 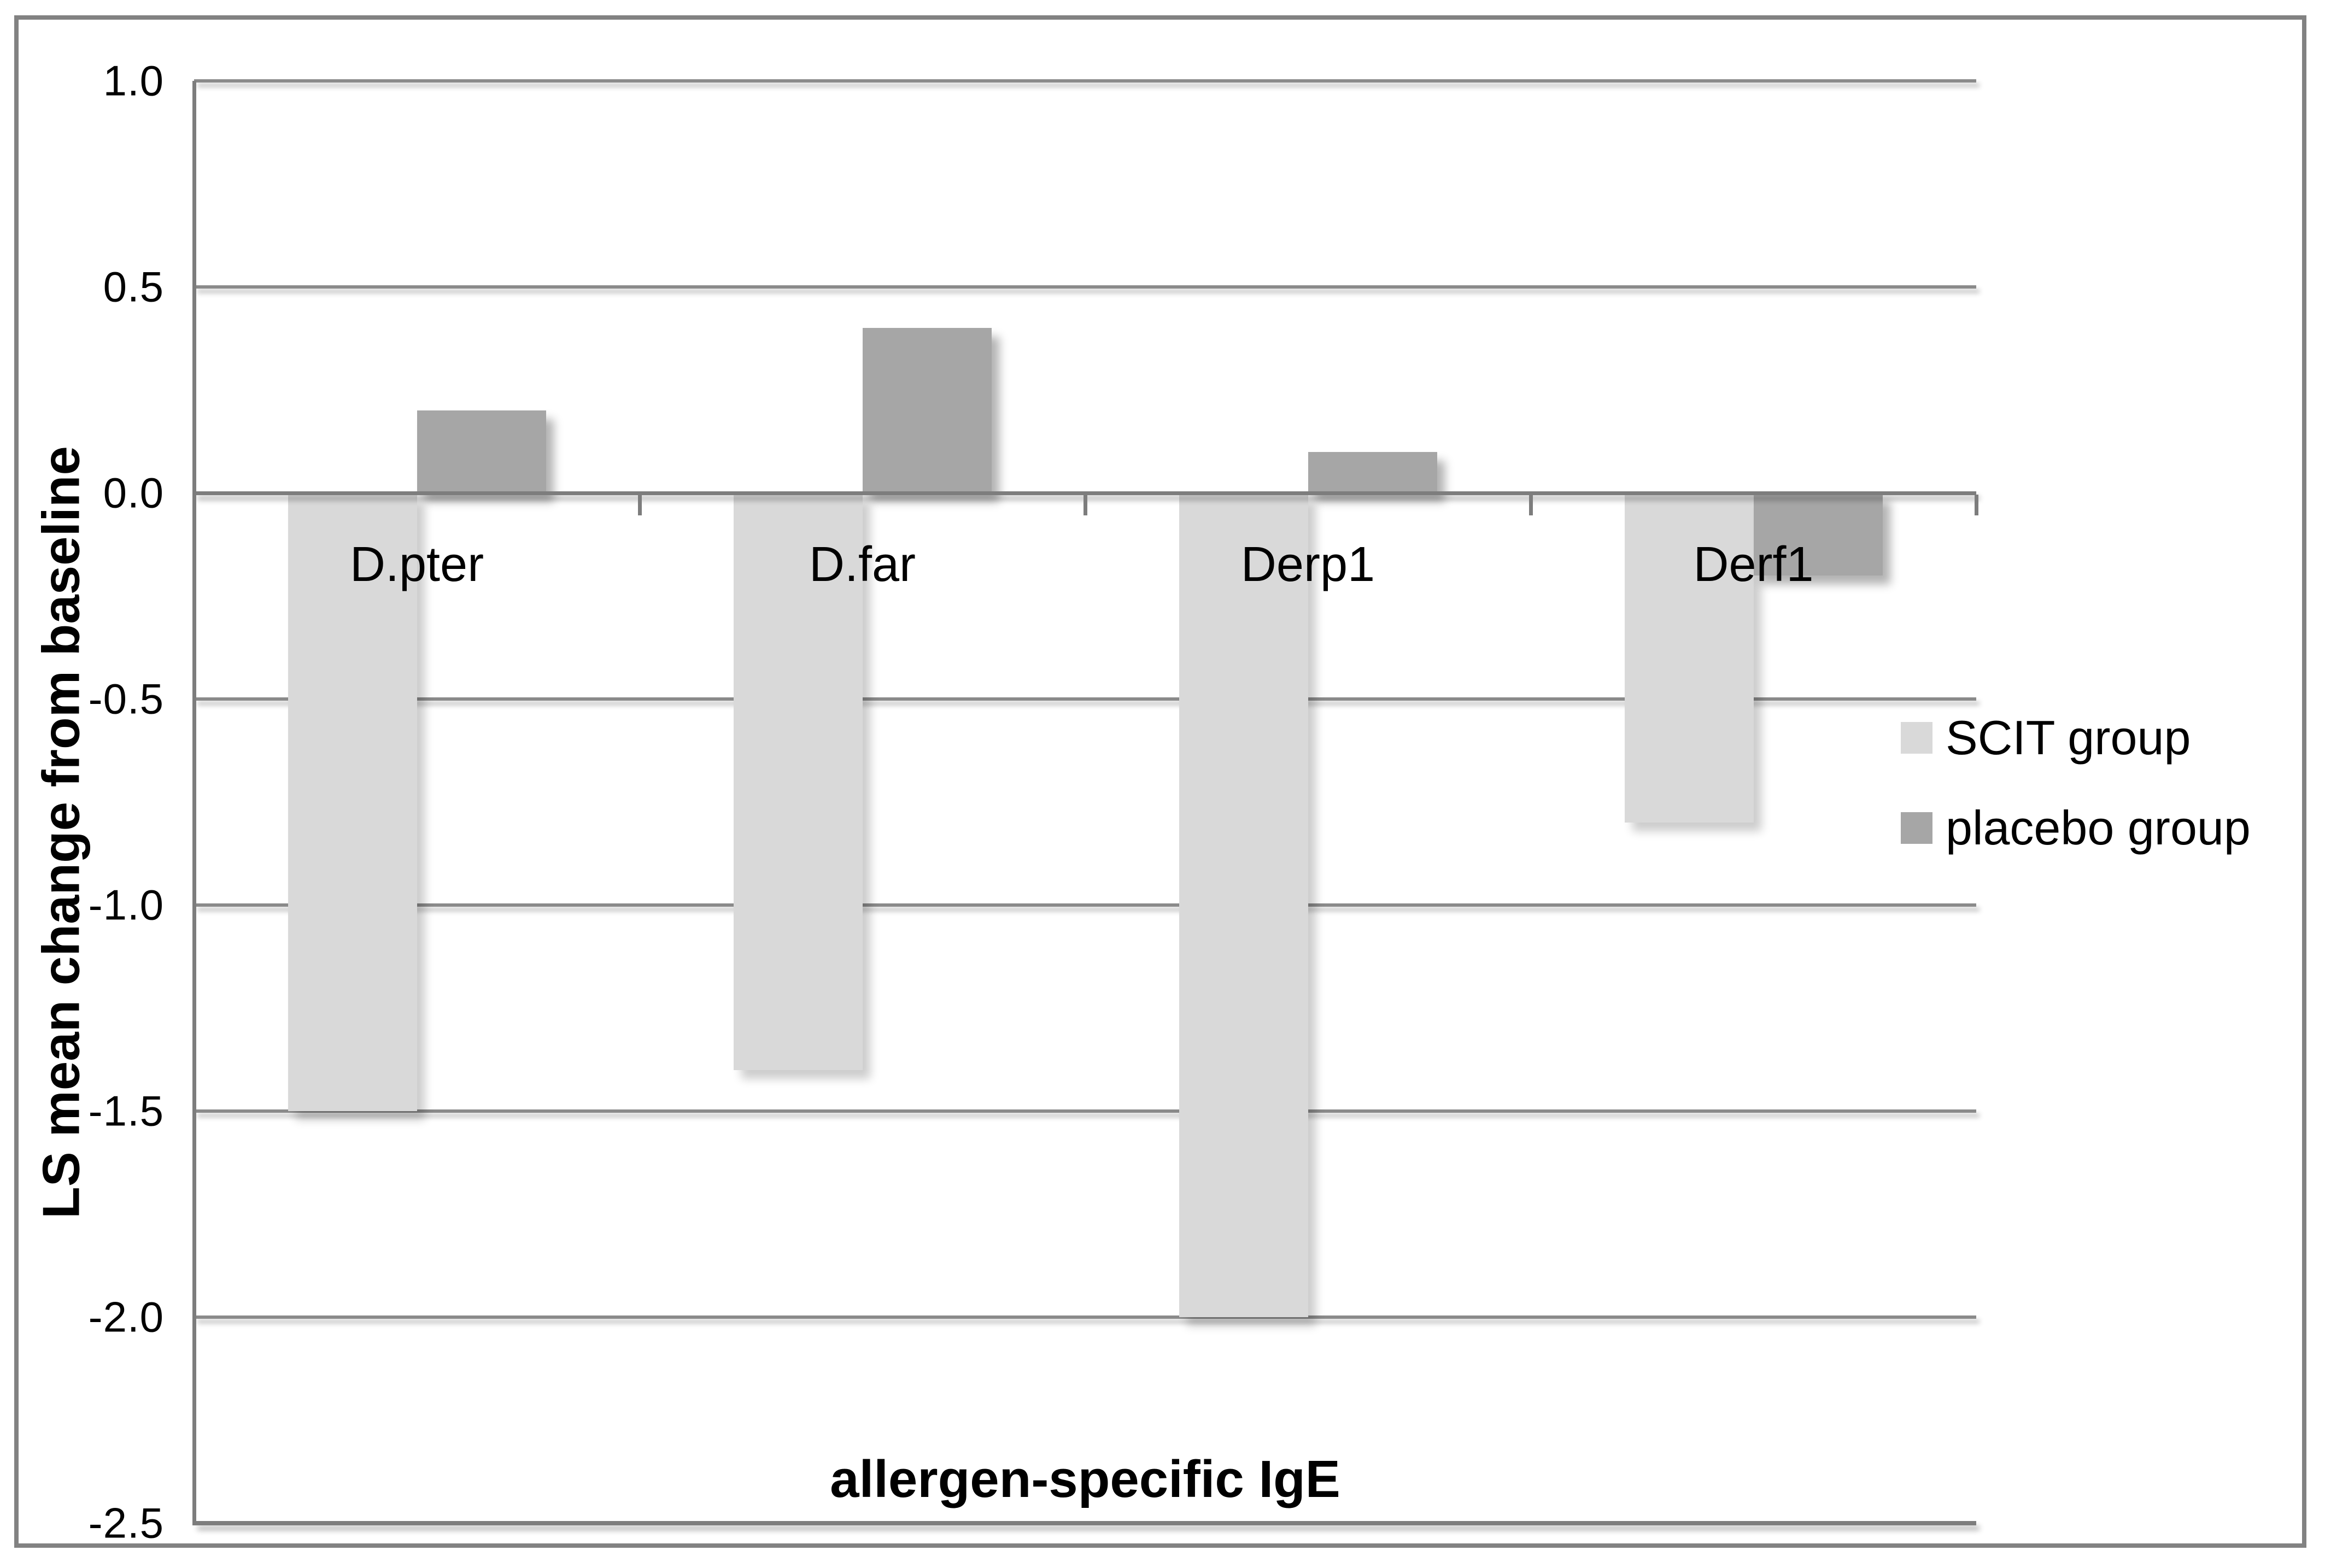 What do you see at coordinates (126, 1523) in the screenshot?
I see `y-tick-label: -2.5` at bounding box center [126, 1523].